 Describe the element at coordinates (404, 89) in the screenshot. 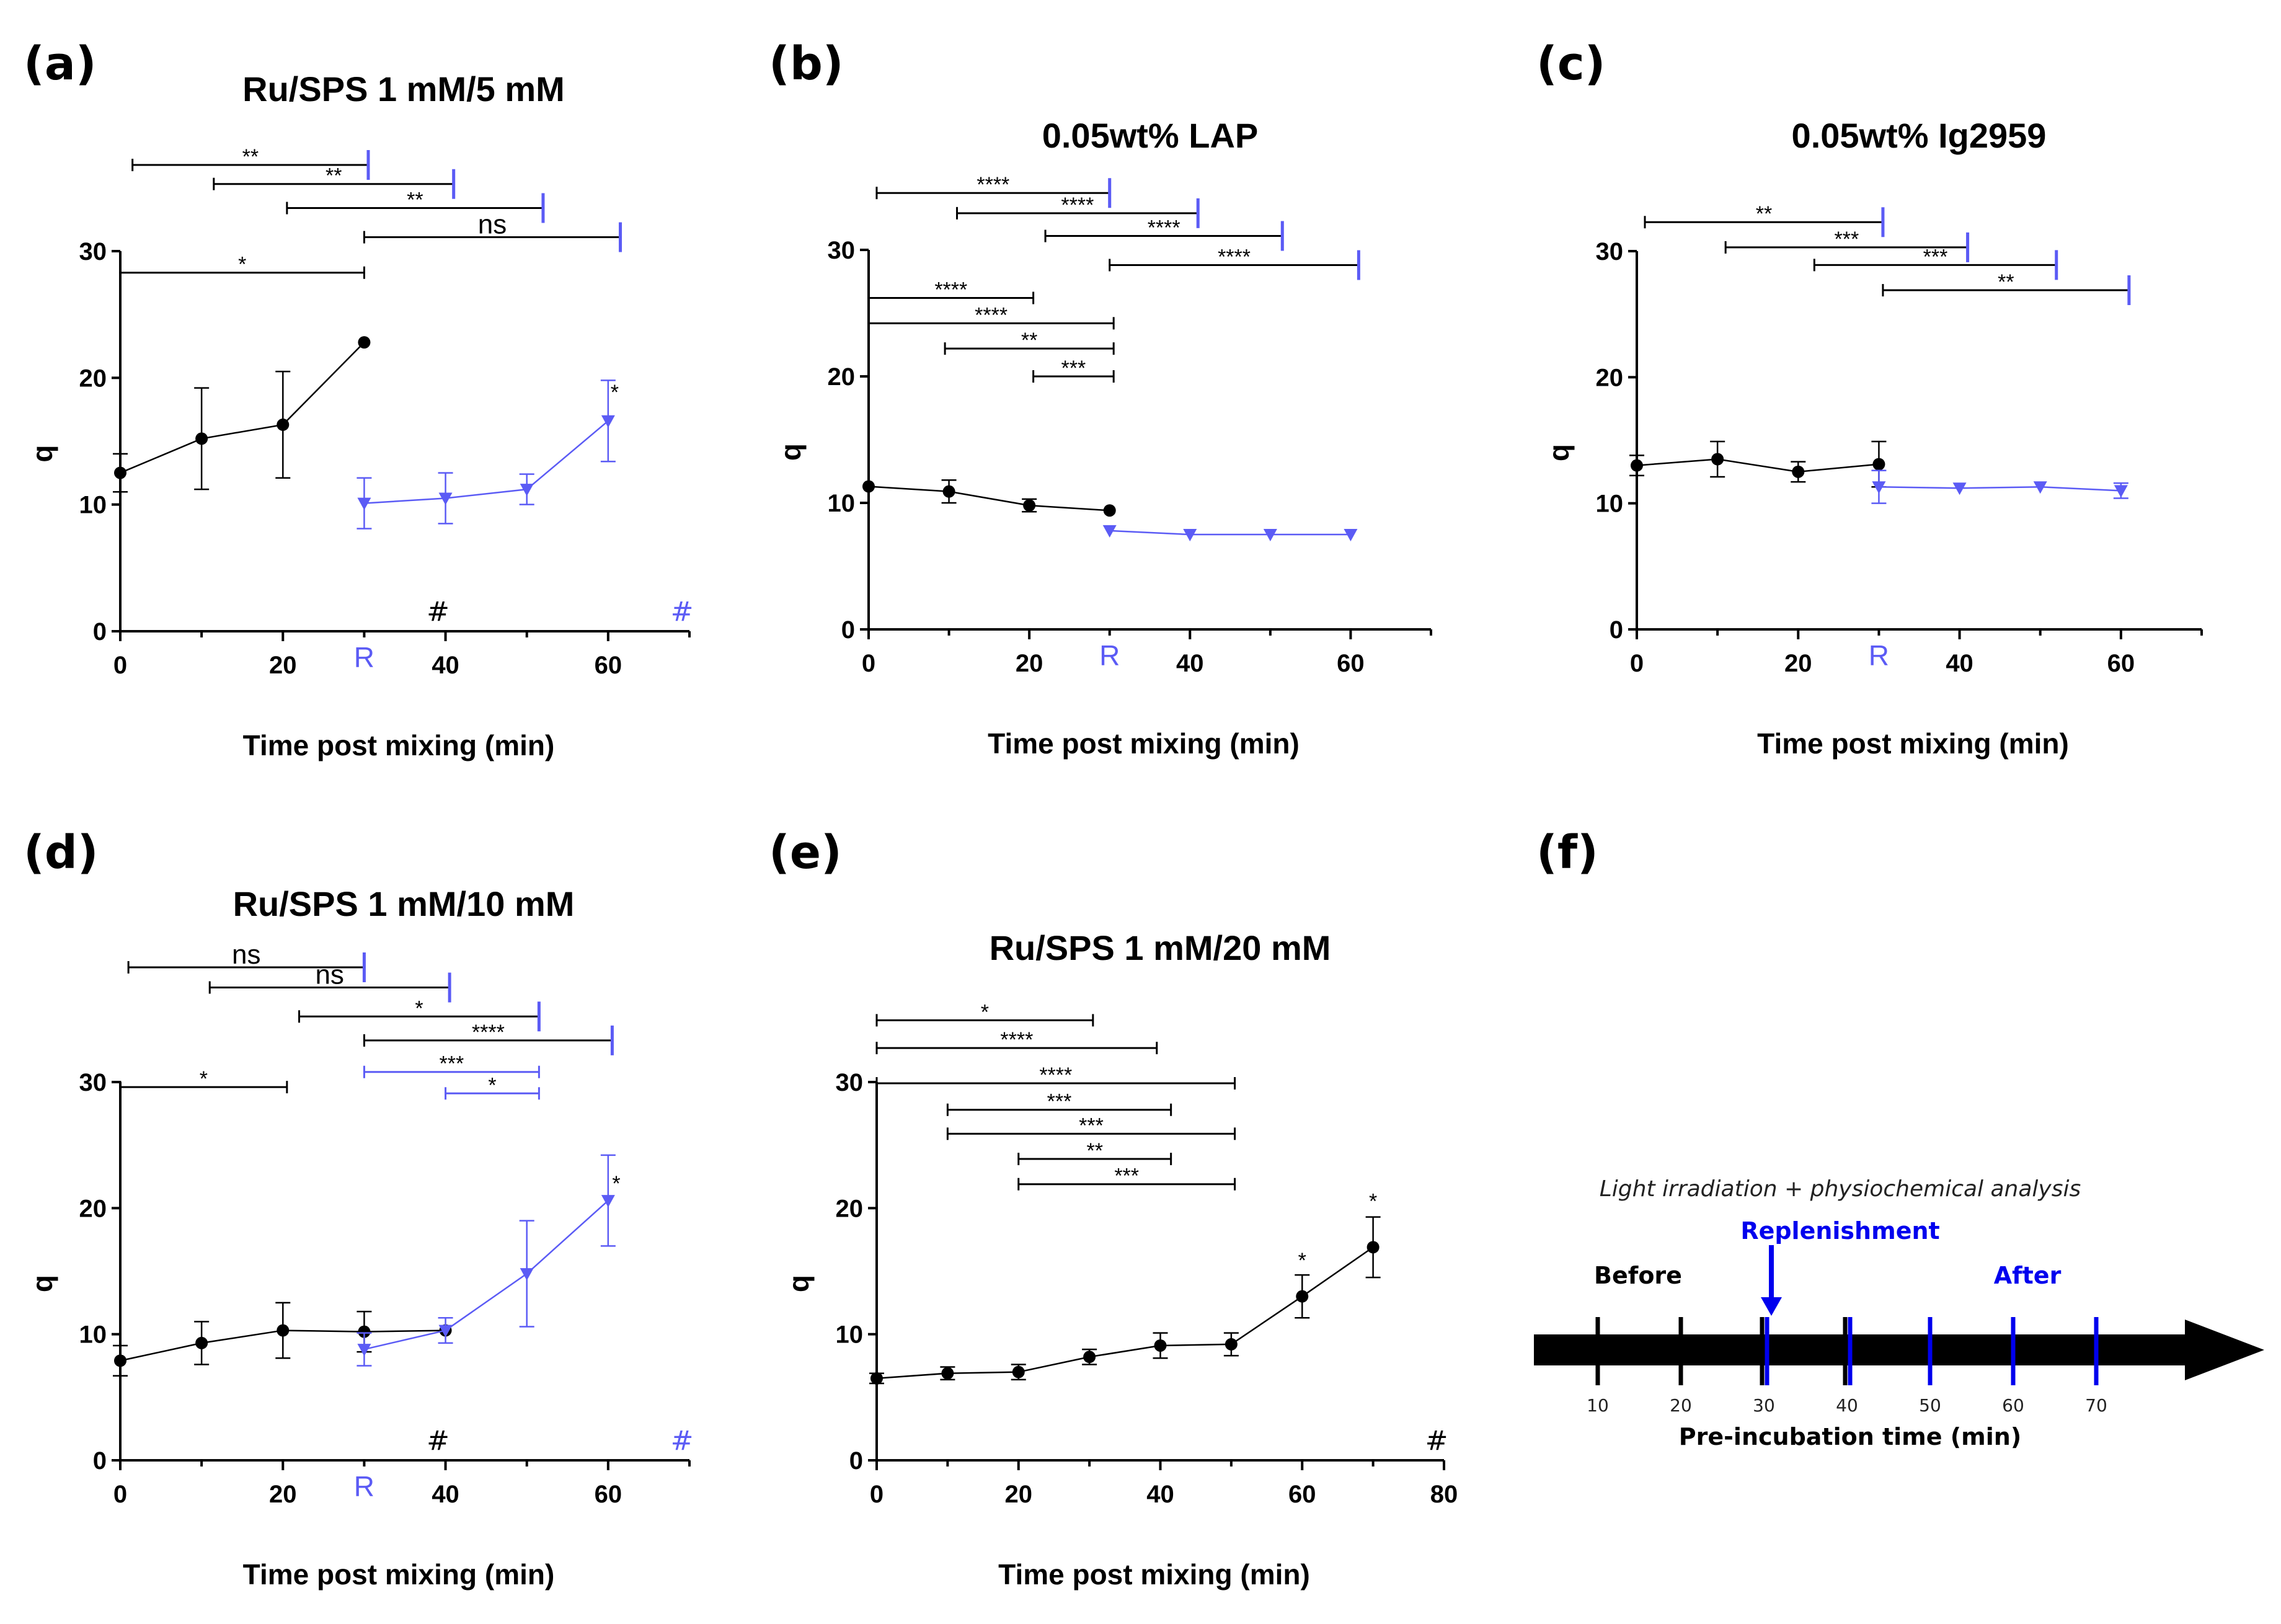

I see `chart-title: Ru/SPS 1 mM/5 mM` at that location.